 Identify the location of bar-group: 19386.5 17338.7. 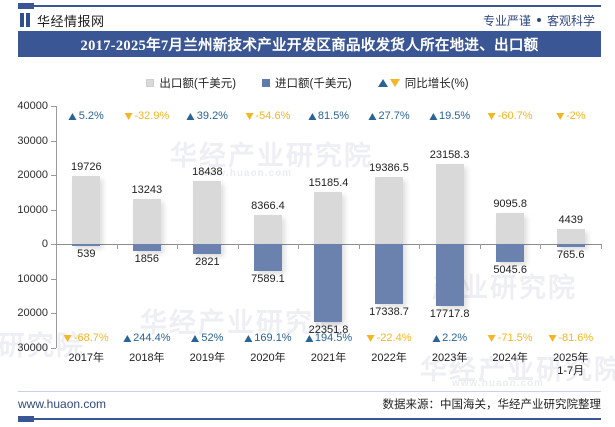
(389, 222).